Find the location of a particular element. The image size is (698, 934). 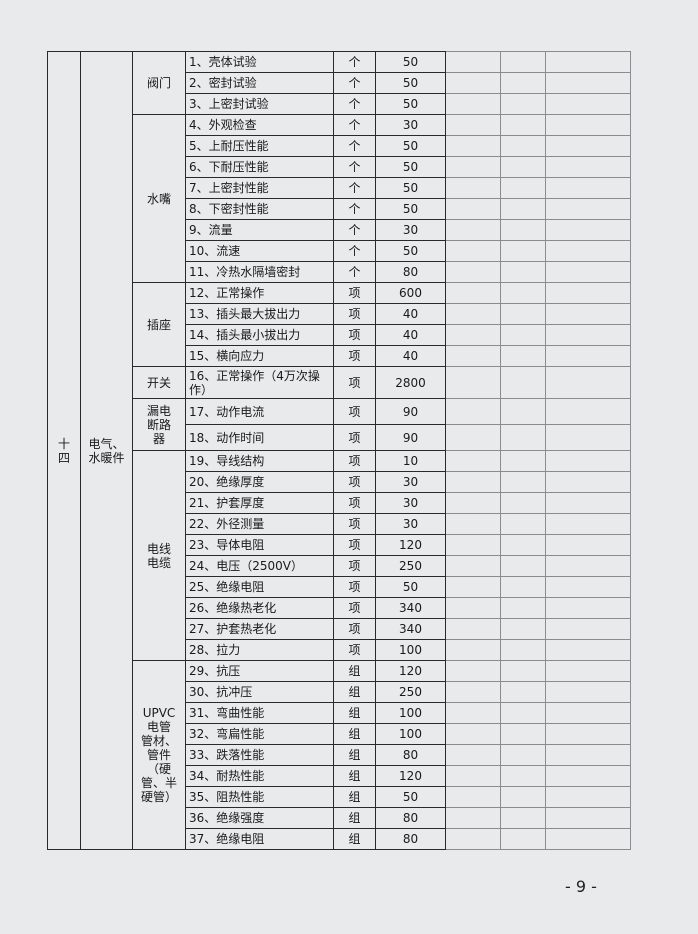

table-row: 28、拉力项 100 is located at coordinates (339, 650).